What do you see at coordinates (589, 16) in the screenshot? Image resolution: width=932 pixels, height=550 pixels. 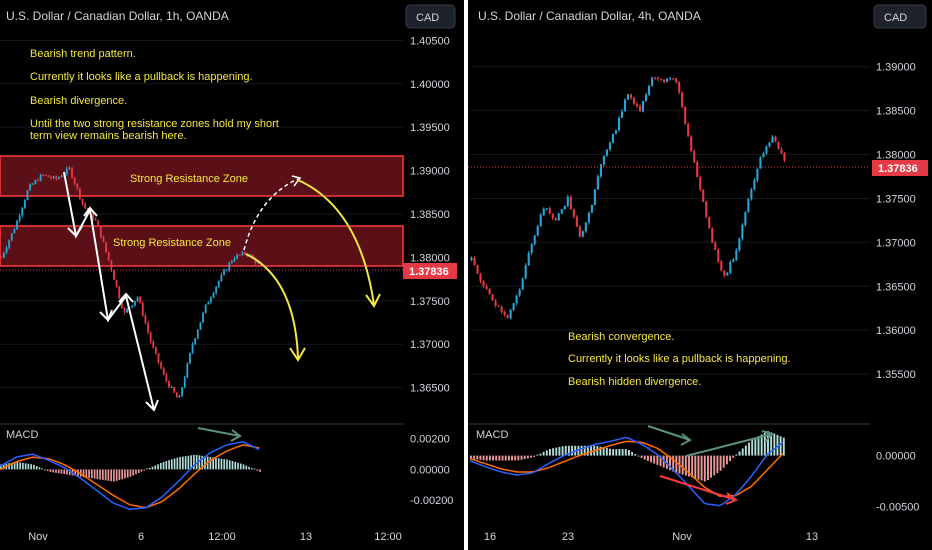 I see `right-title: U.S. Dollar / Canadian Dollar, 4h, OANDA` at bounding box center [589, 16].